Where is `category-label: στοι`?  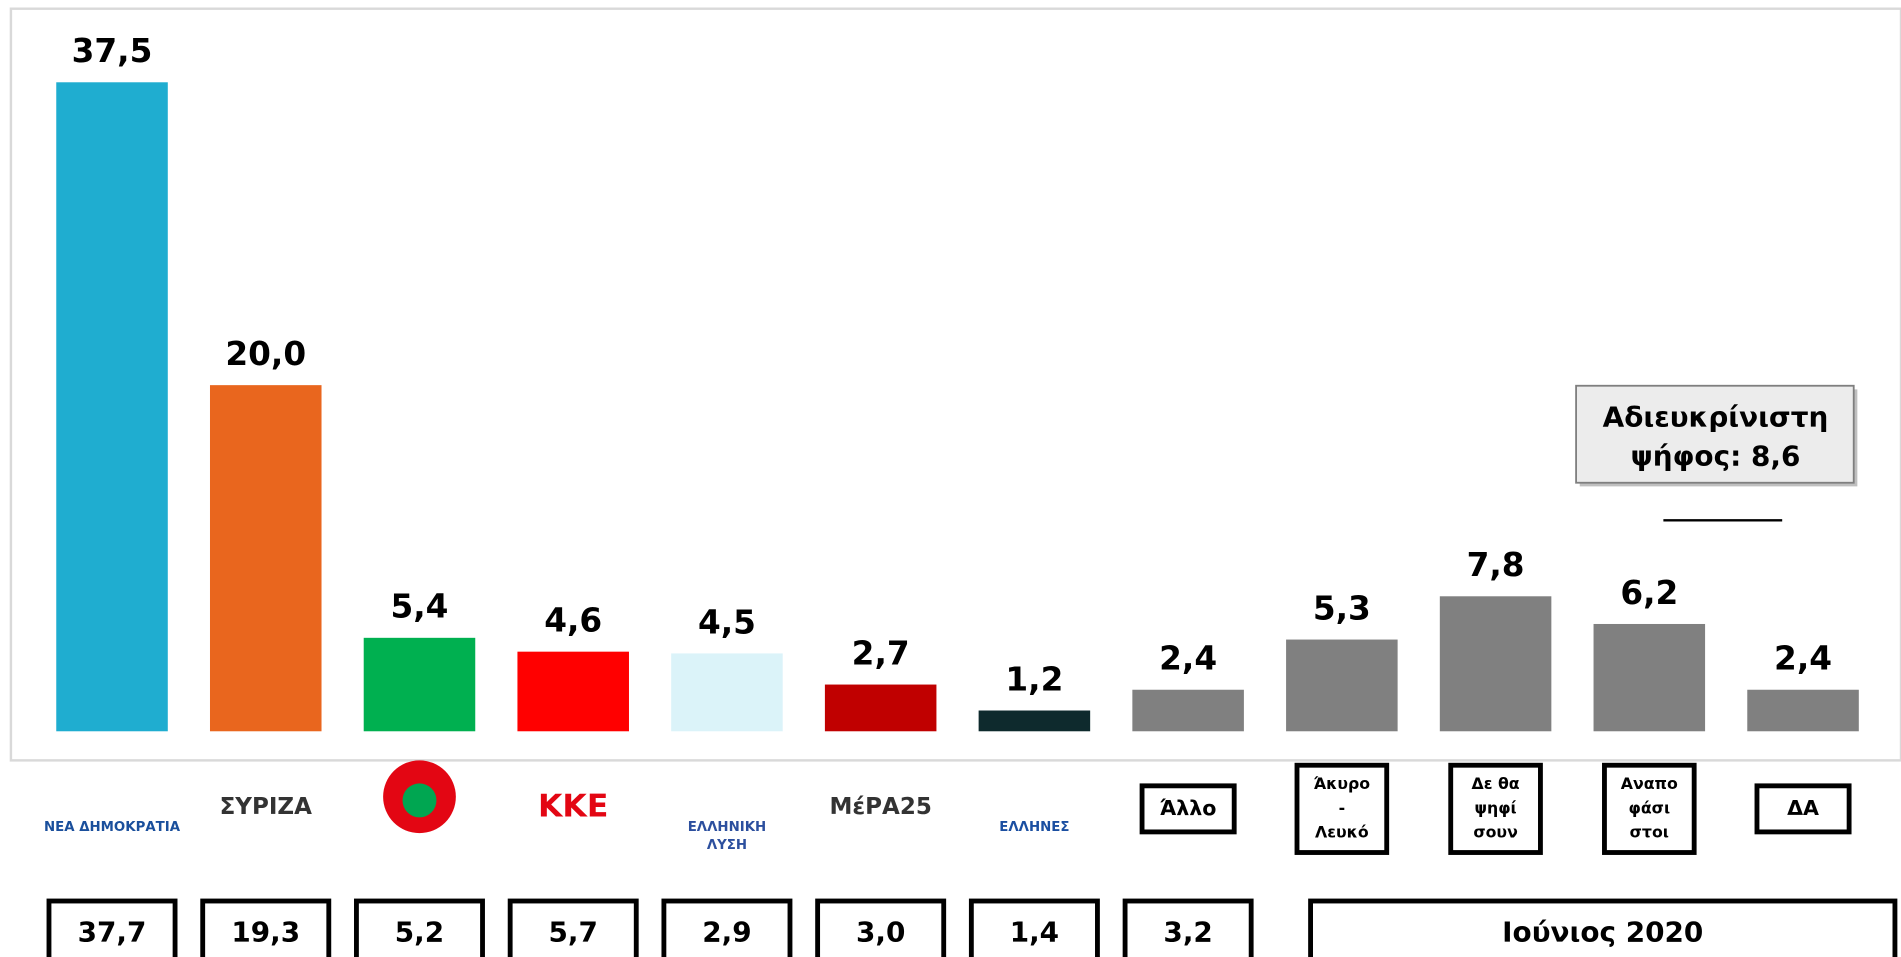 category-label: στοι is located at coordinates (1649, 832).